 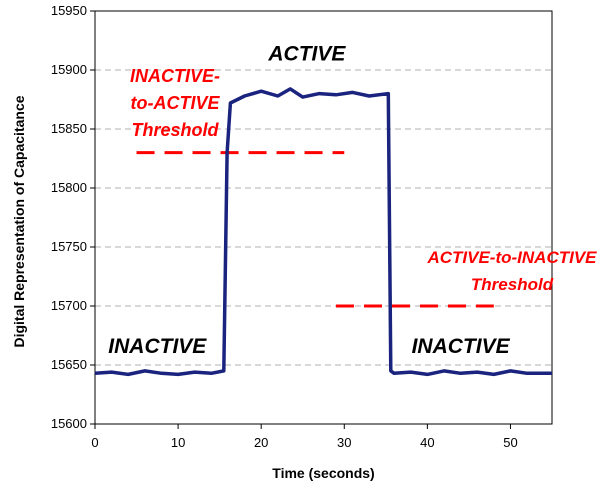 I want to click on x-tick-label: 20, so click(x=261, y=442).